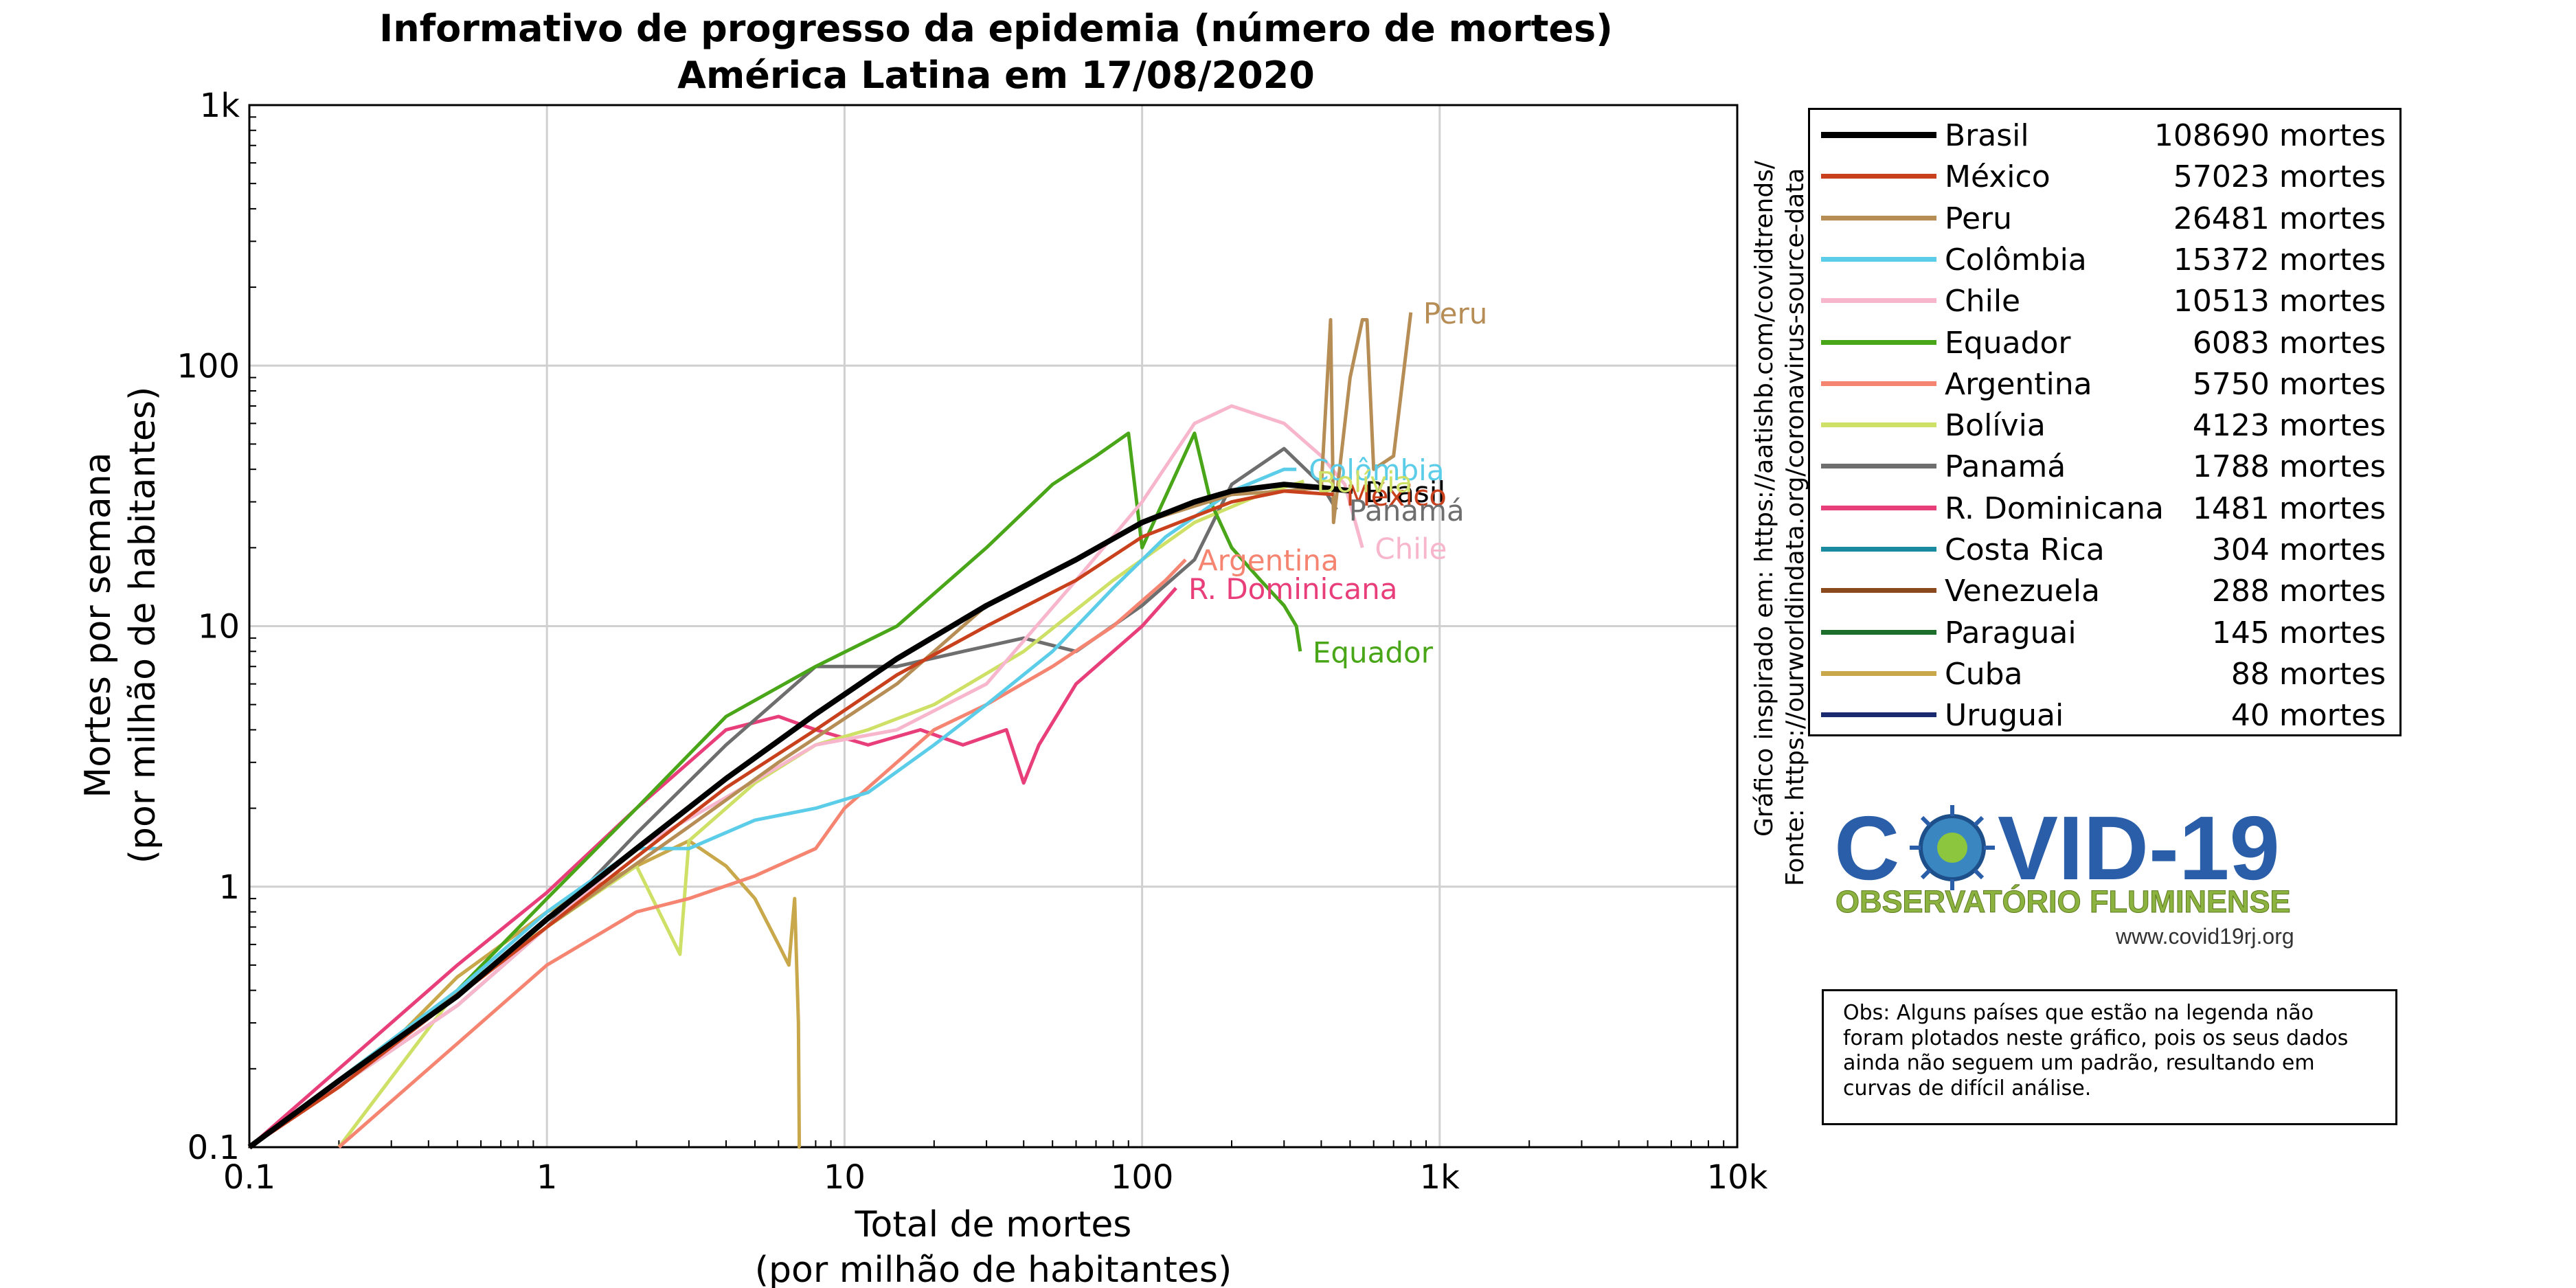 The image size is (2576, 1288). I want to click on legend-death-count: 40 mortes, so click(2308, 716).